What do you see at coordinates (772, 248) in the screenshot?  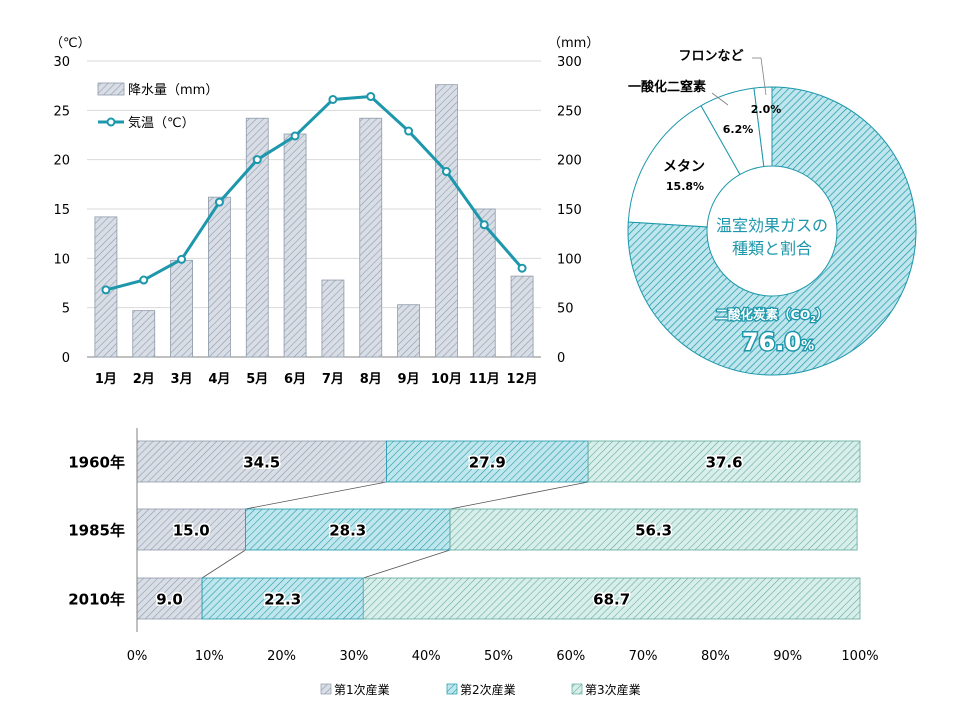 I see `pie-center-label-line2: 種類と割合` at bounding box center [772, 248].